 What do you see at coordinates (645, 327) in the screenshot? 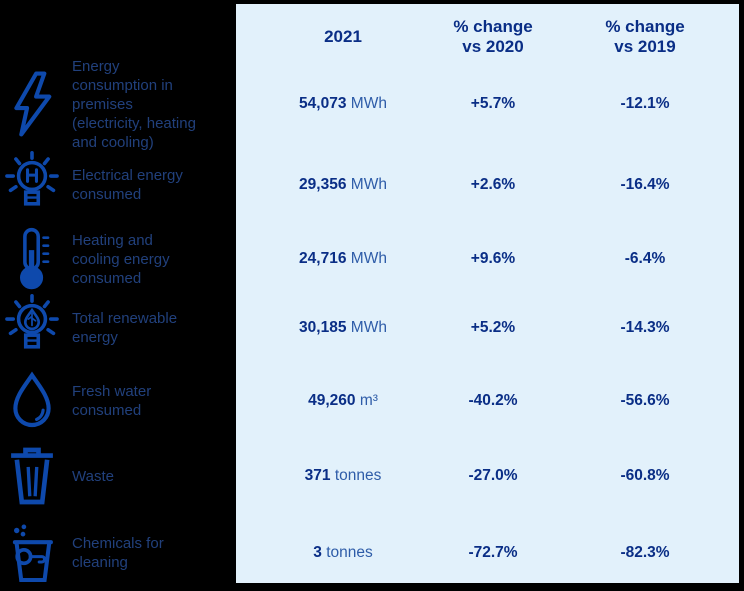
I see `change-vs-2019: -14.3%` at bounding box center [645, 327].